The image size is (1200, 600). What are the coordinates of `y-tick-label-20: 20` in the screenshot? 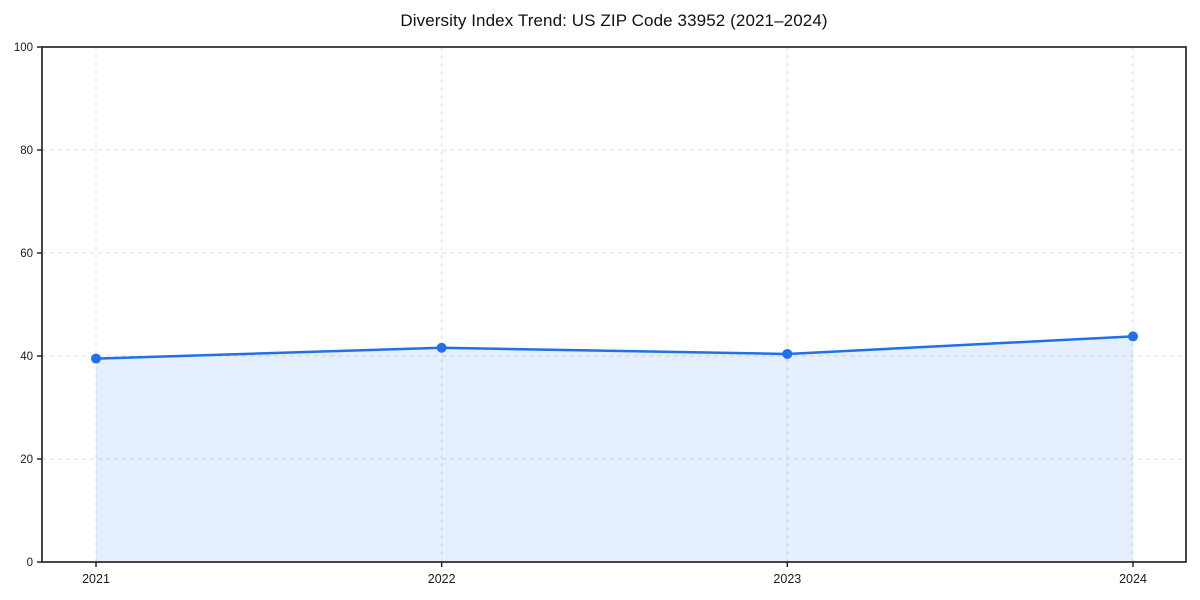 It's located at (26, 460).